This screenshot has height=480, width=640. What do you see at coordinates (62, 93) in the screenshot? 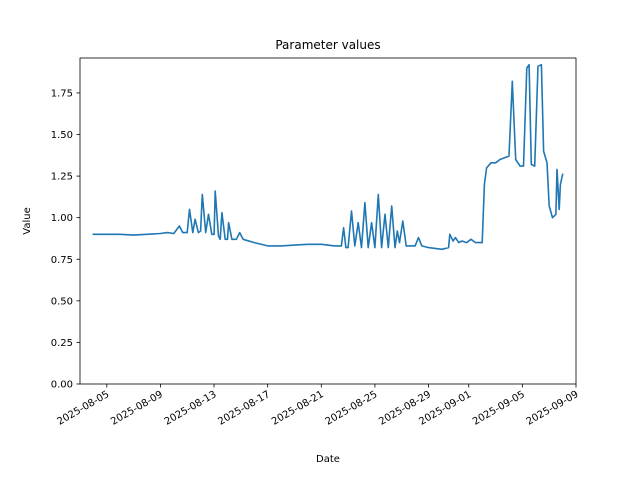
I see `y-tick-label: 1.75` at bounding box center [62, 93].